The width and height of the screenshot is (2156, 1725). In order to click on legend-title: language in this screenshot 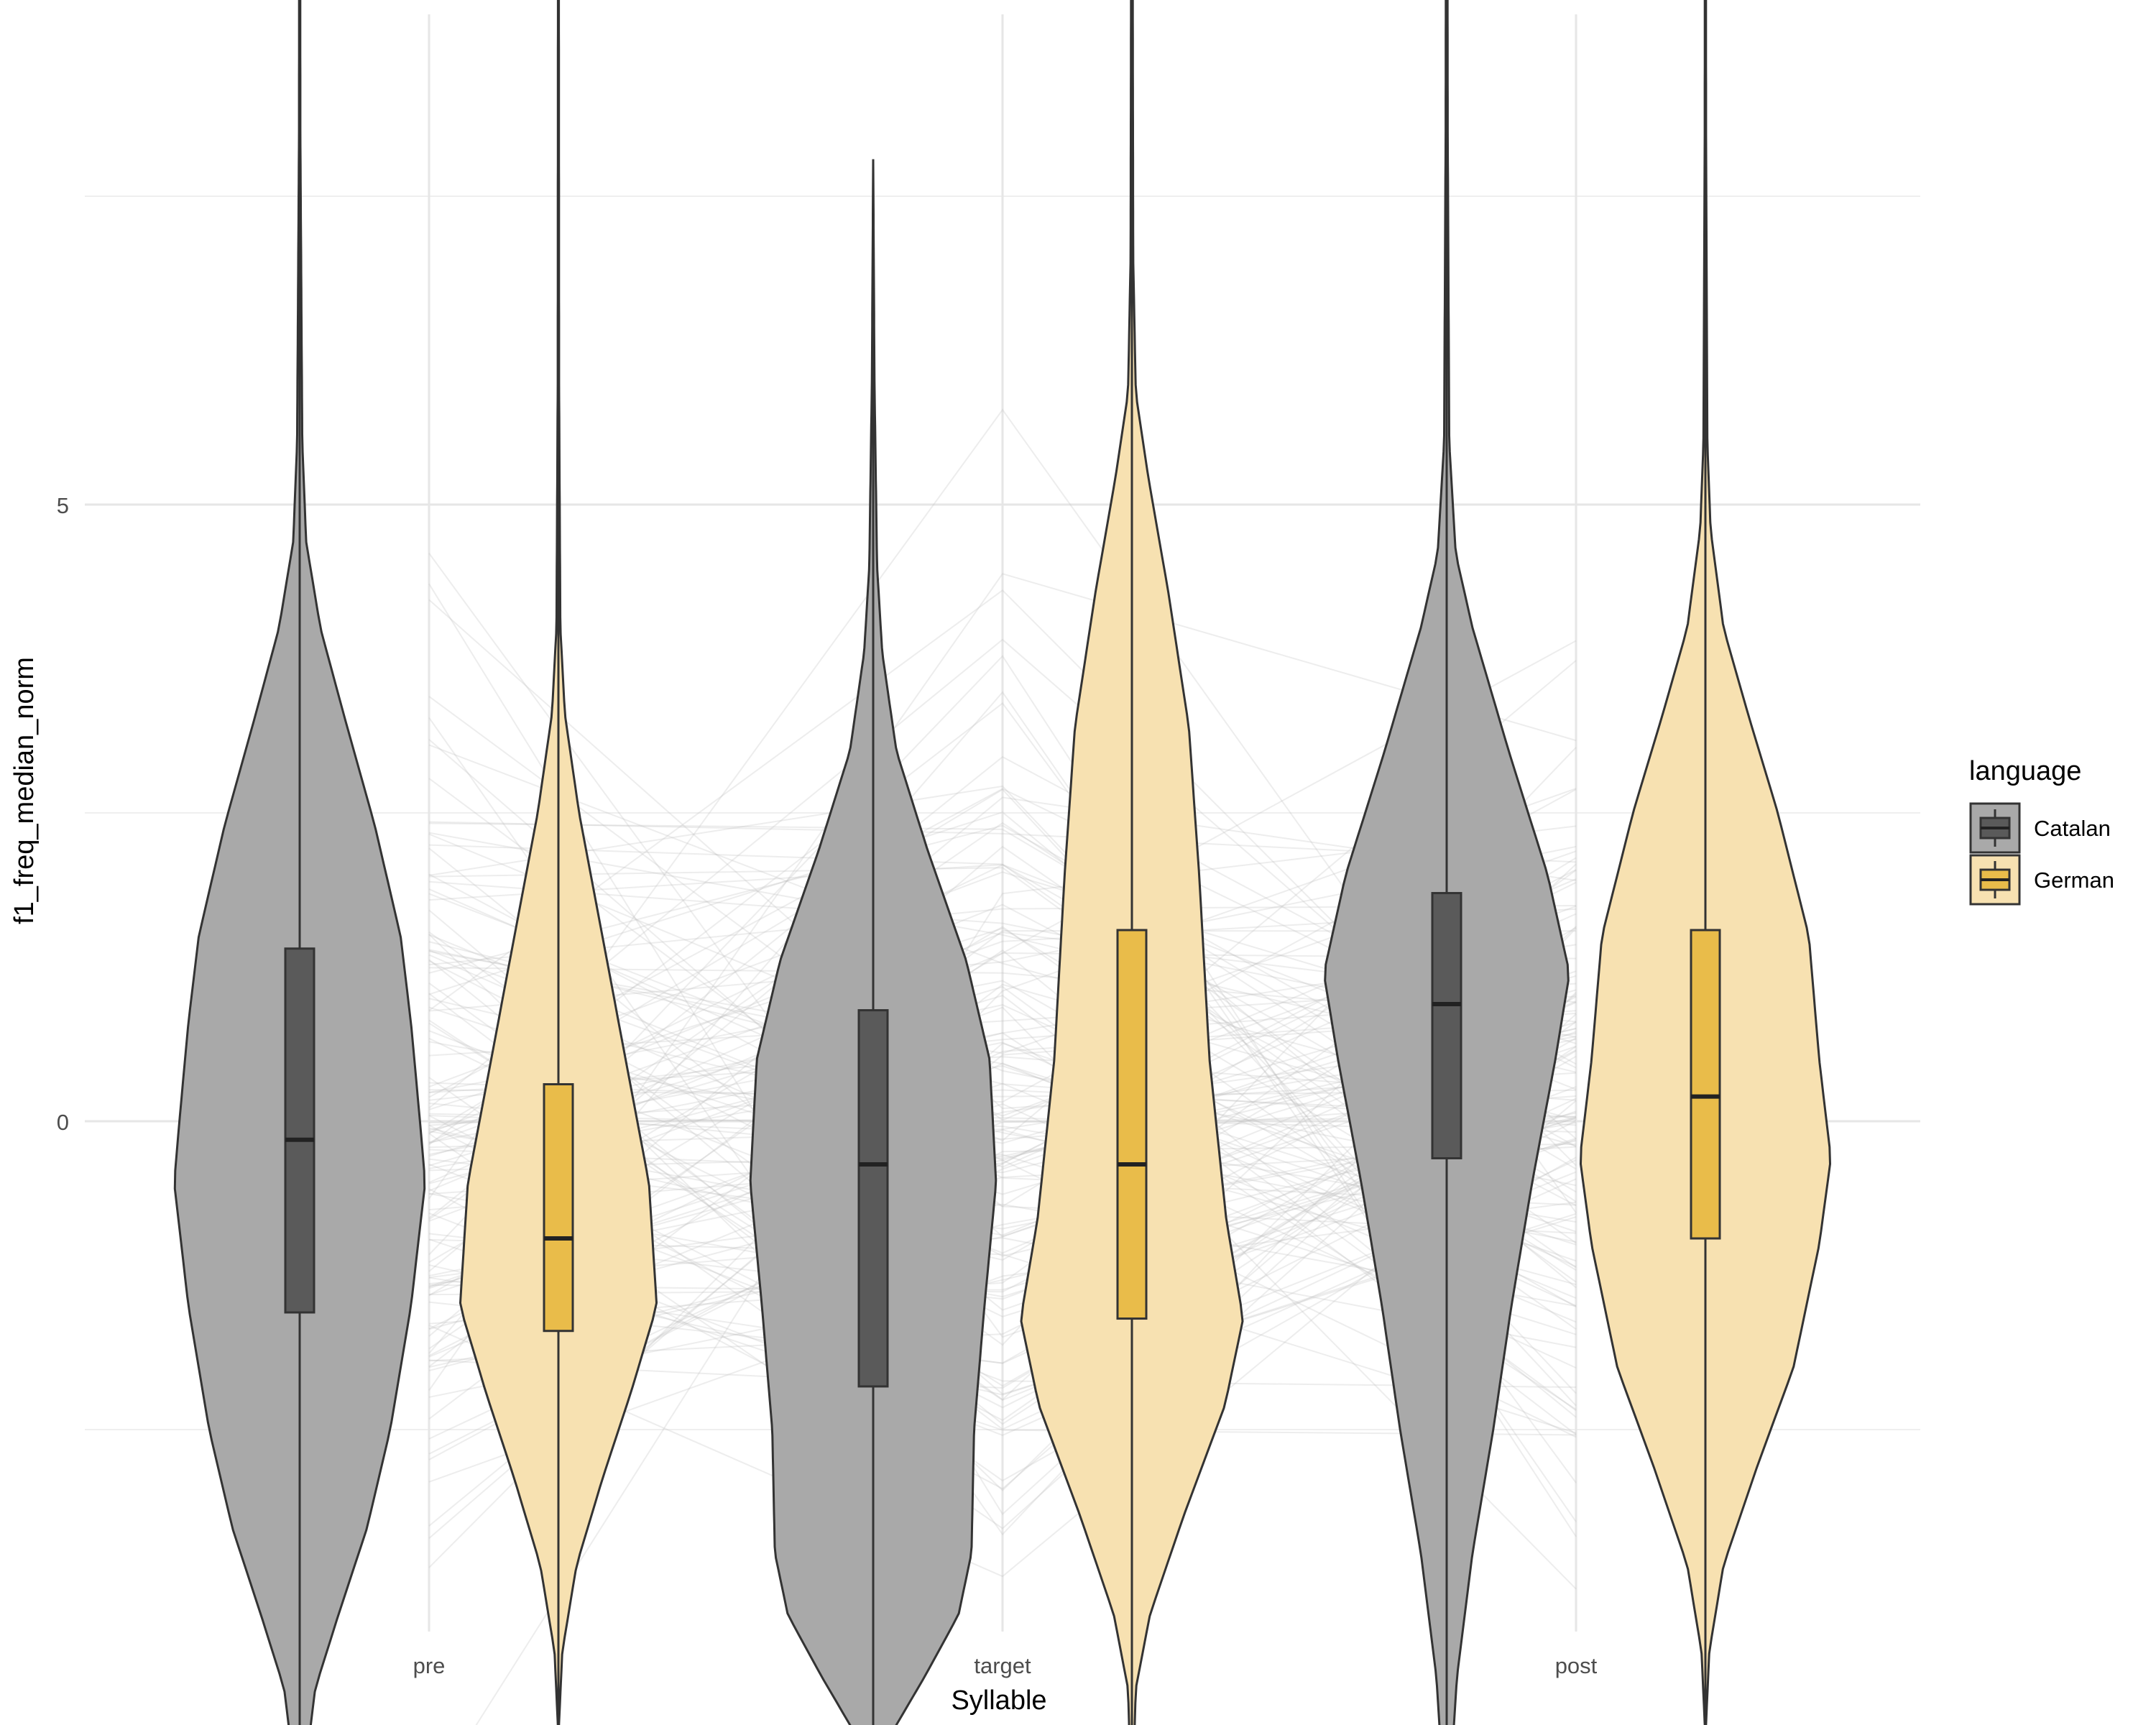, I will do `click(2025, 771)`.